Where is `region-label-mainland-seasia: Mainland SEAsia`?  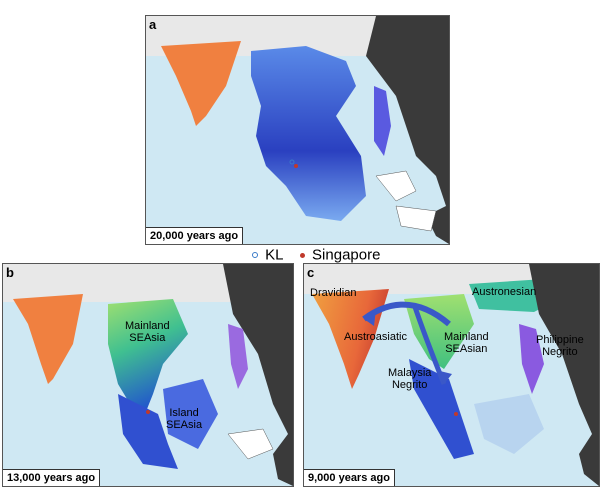
region-label-mainland-seasia: Mainland SEAsia is located at coordinates (147, 332).